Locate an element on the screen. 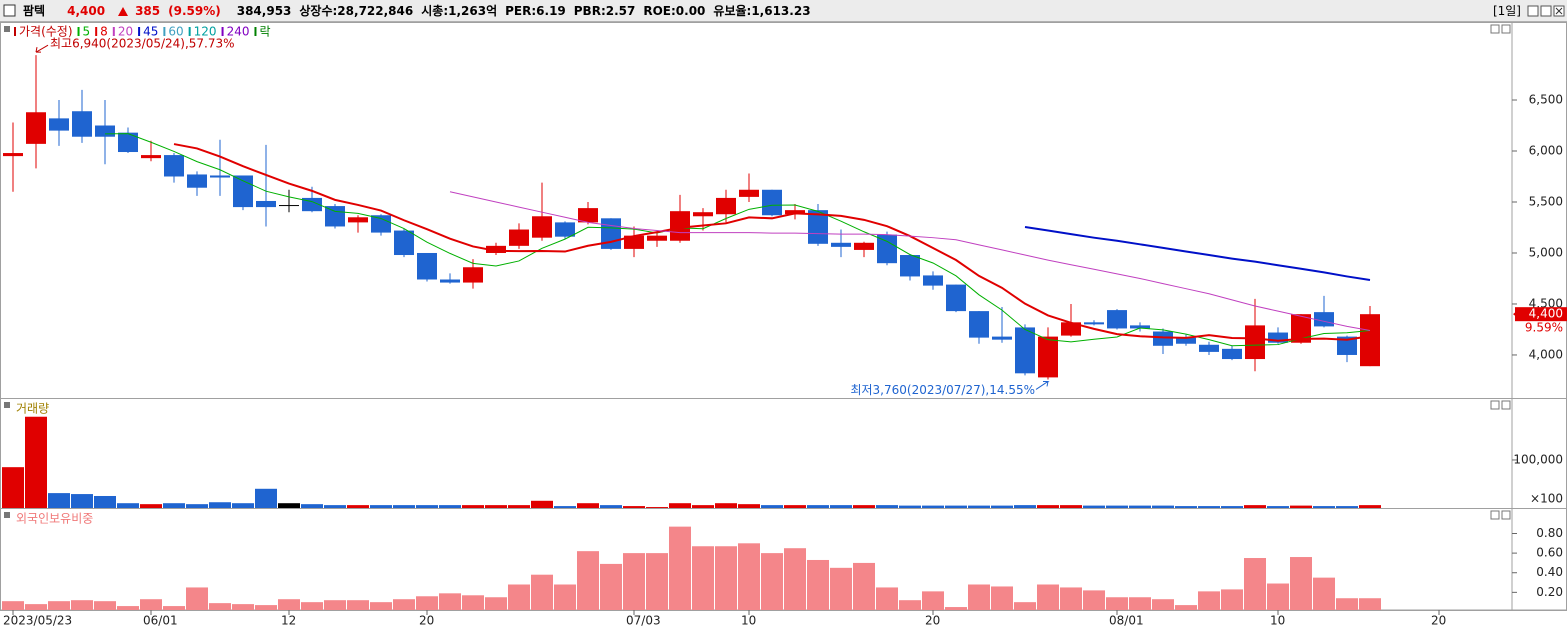 The width and height of the screenshot is (1567, 630). stock-name: 팜텍 is located at coordinates (34, 11).